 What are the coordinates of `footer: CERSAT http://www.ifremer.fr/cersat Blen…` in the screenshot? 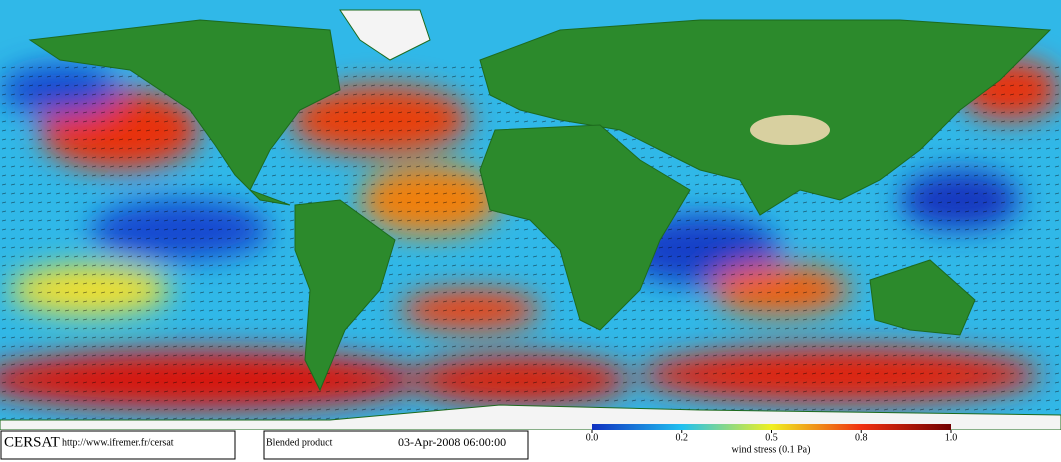 It's located at (530, 443).